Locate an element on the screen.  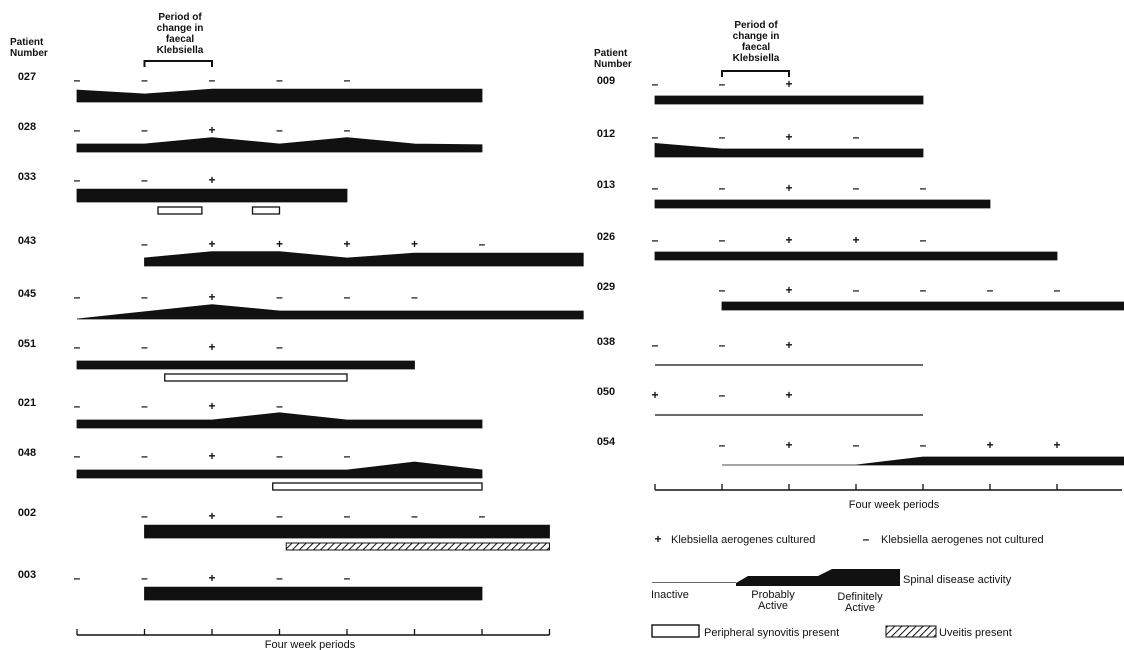
patient-id: 026 is located at coordinates (606, 237).